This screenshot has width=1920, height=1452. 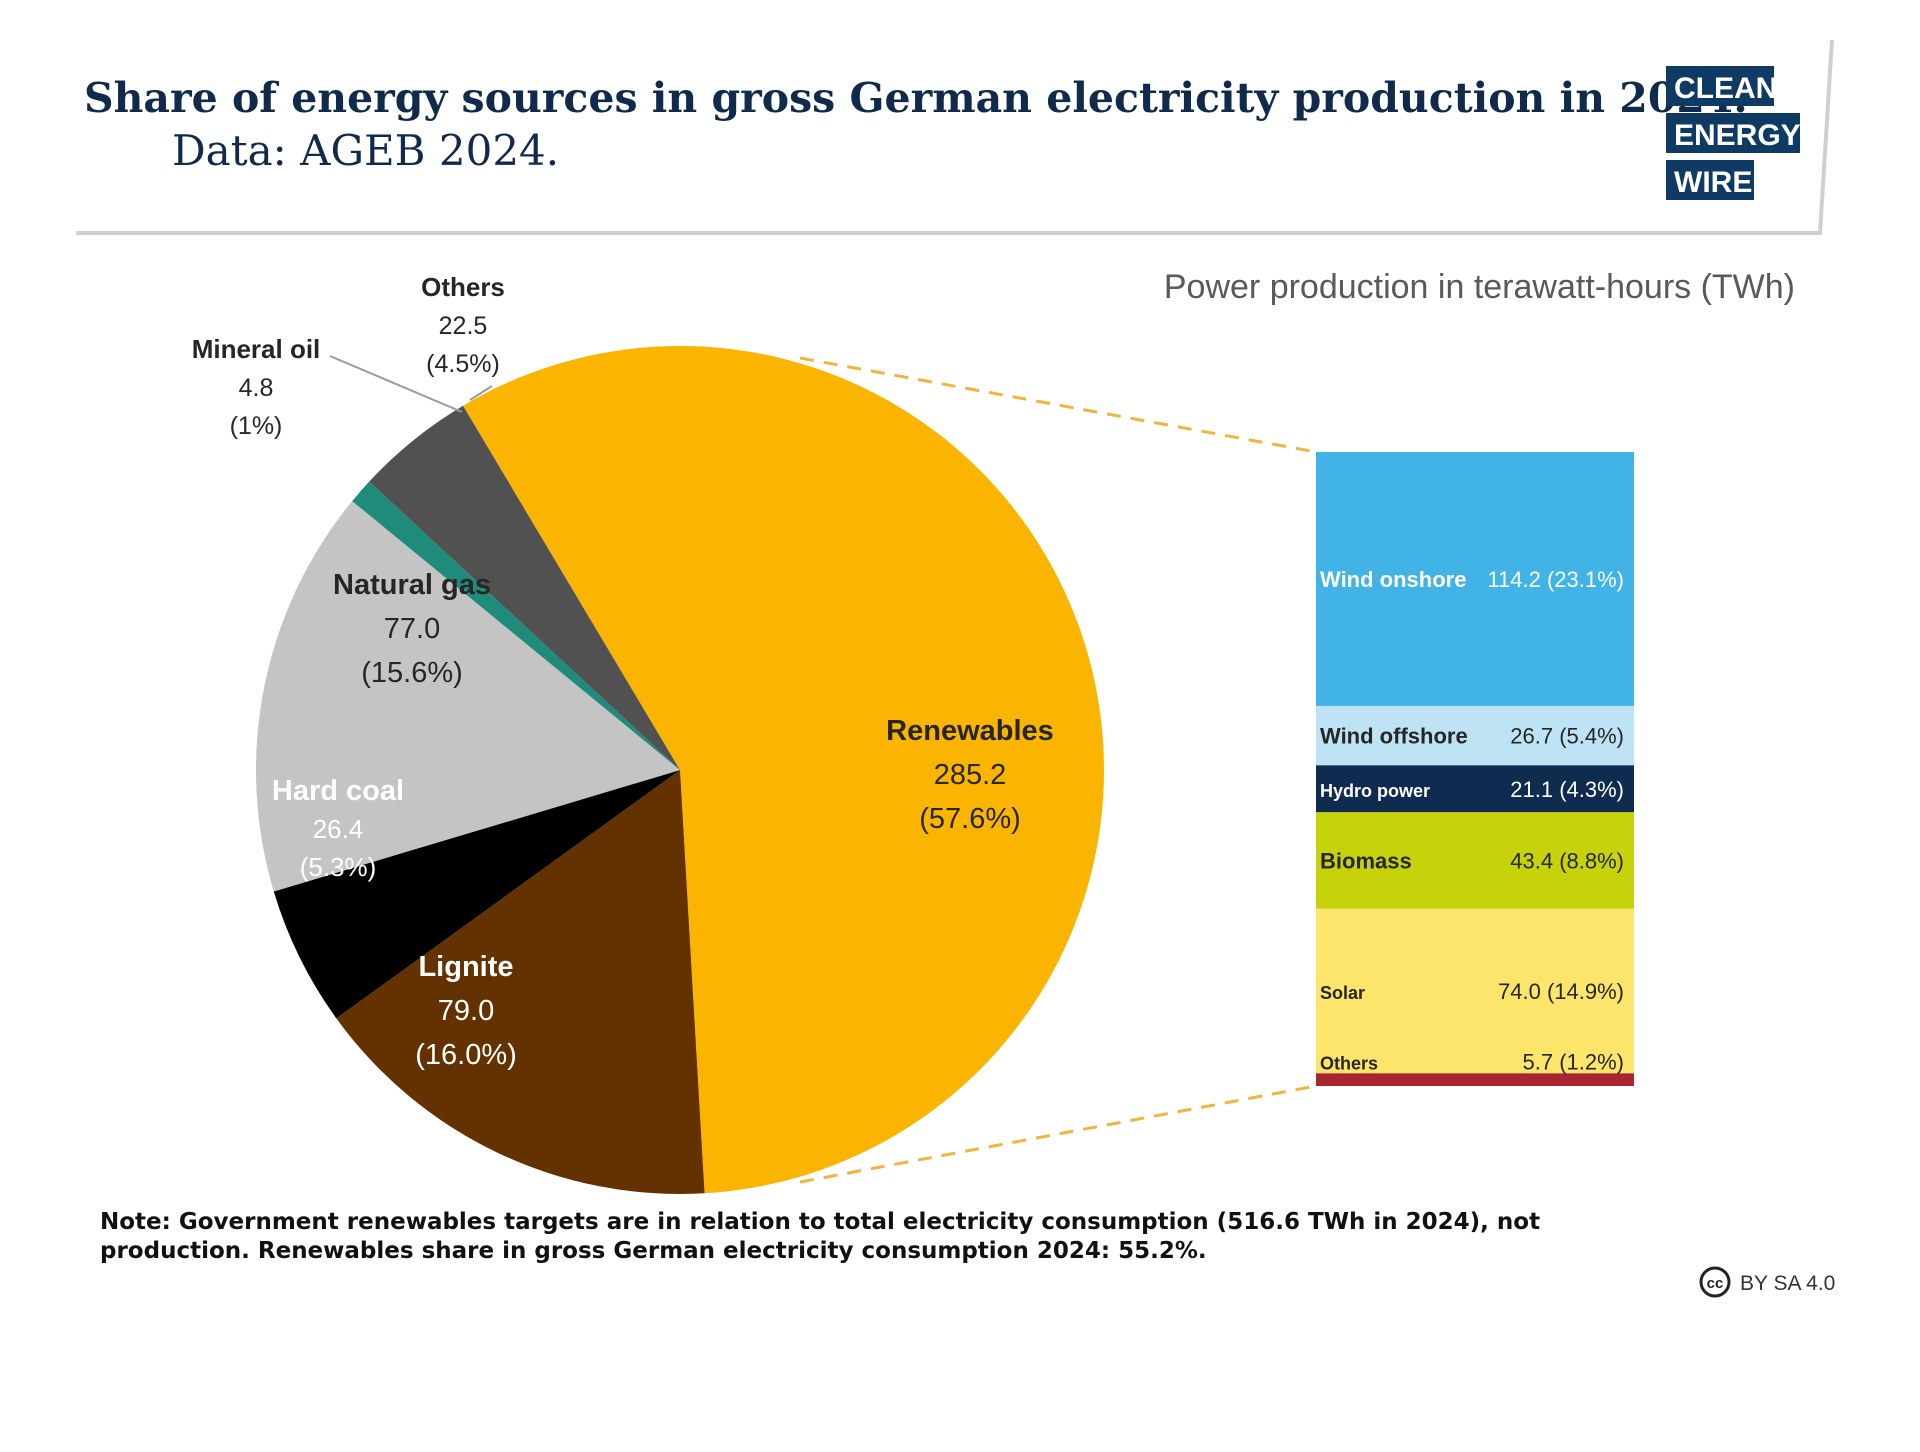 I want to click on slice-value-hard-coal: 26.4, so click(x=338, y=829).